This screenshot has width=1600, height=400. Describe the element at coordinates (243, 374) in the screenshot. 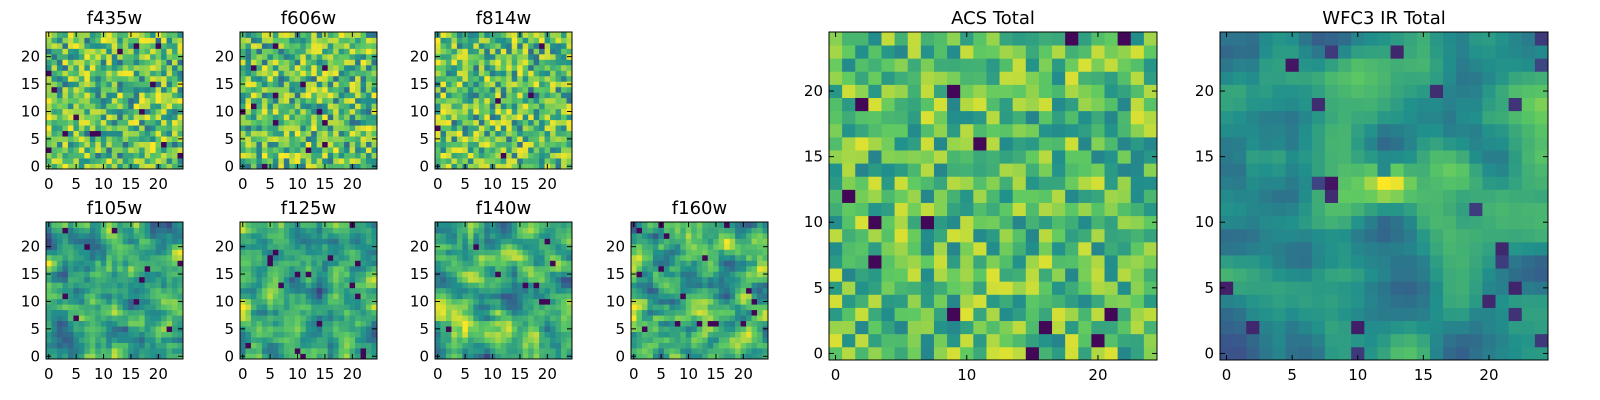

I see `x-tick-label: 0` at that location.